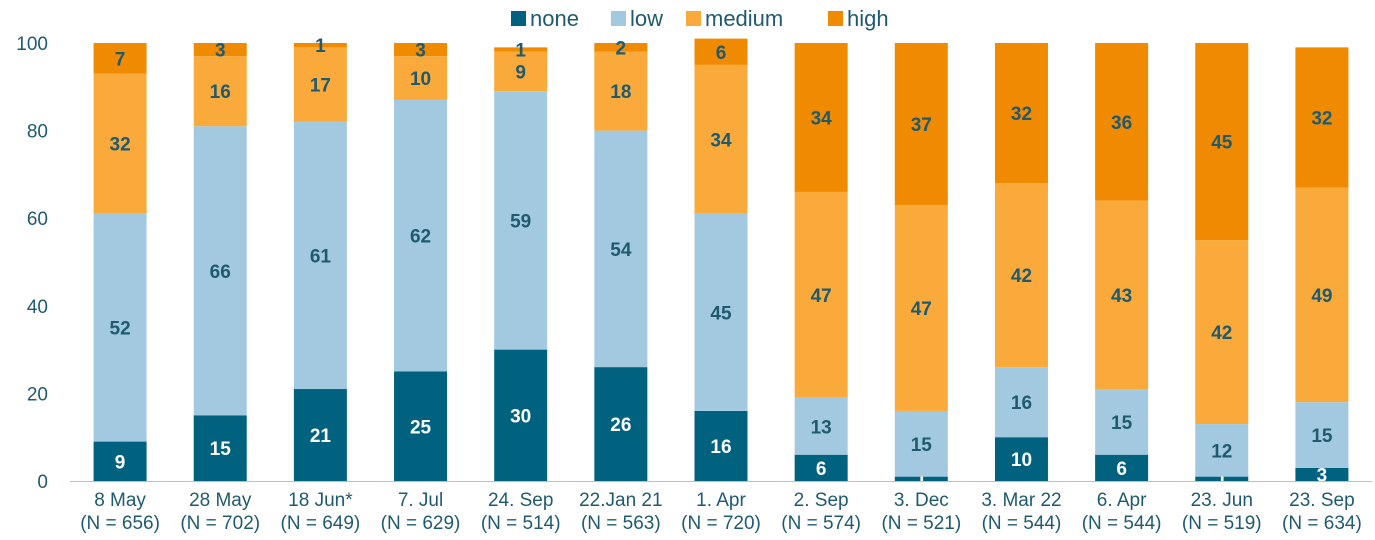  Describe the element at coordinates (1021, 512) in the screenshot. I see `x-tick-label: 3. Mar 22 (N = 544)` at that location.